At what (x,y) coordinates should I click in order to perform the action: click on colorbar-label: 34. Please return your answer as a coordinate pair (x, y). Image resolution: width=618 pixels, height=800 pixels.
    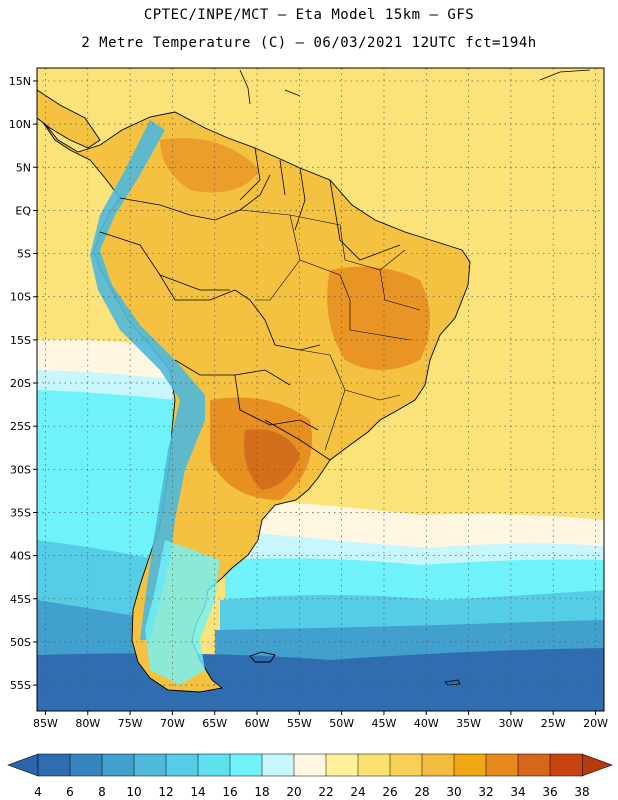
    Looking at the image, I should click on (517, 792).